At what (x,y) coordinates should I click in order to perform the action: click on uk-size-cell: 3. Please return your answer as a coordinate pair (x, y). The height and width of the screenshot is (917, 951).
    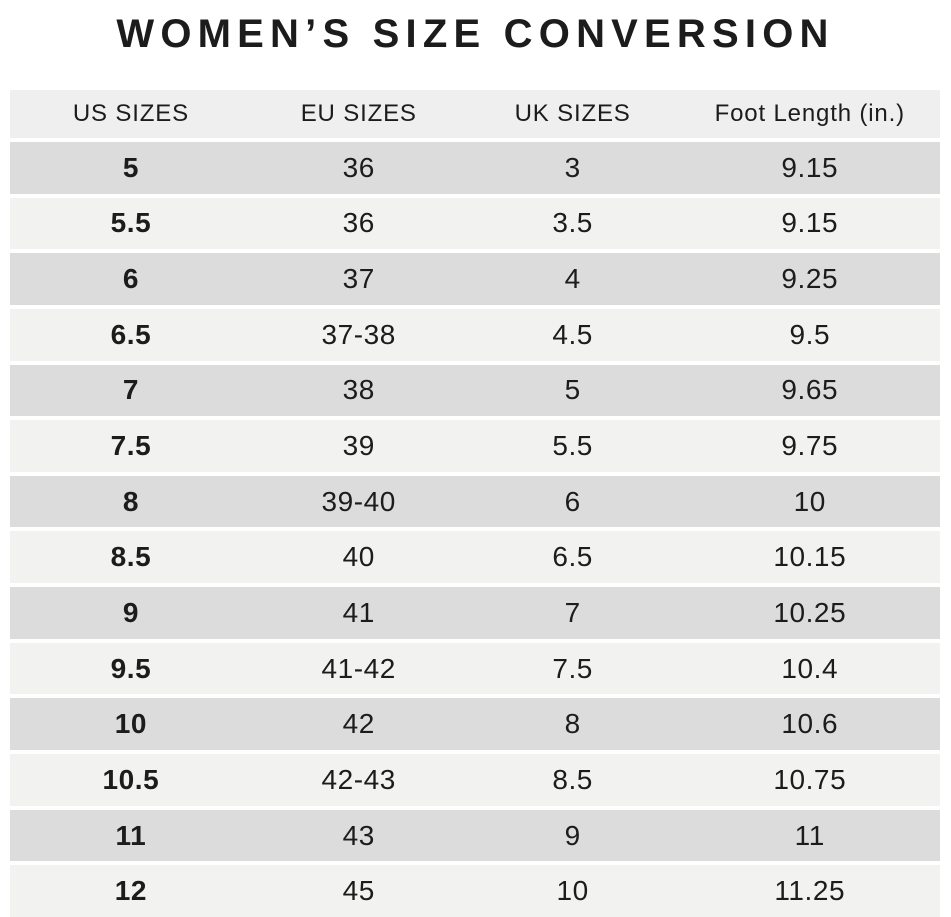
    Looking at the image, I should click on (572, 167).